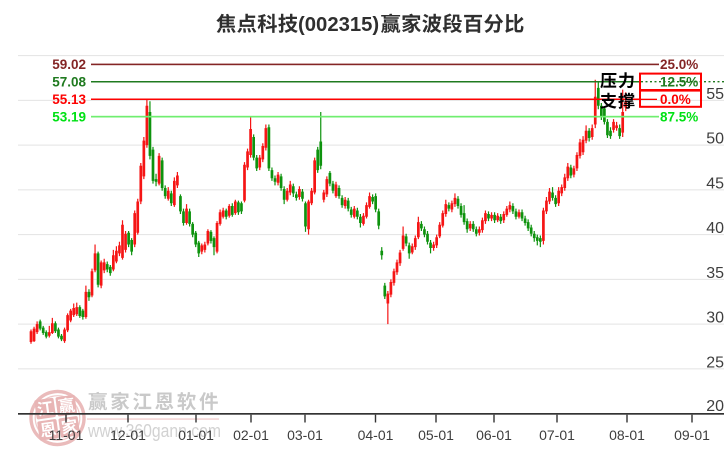  I want to click on svg-text: 25.0%, so click(679, 64).